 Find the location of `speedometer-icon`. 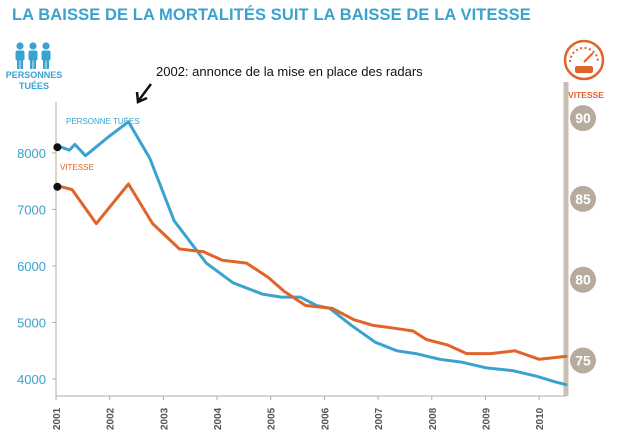

speedometer-icon is located at coordinates (584, 60).